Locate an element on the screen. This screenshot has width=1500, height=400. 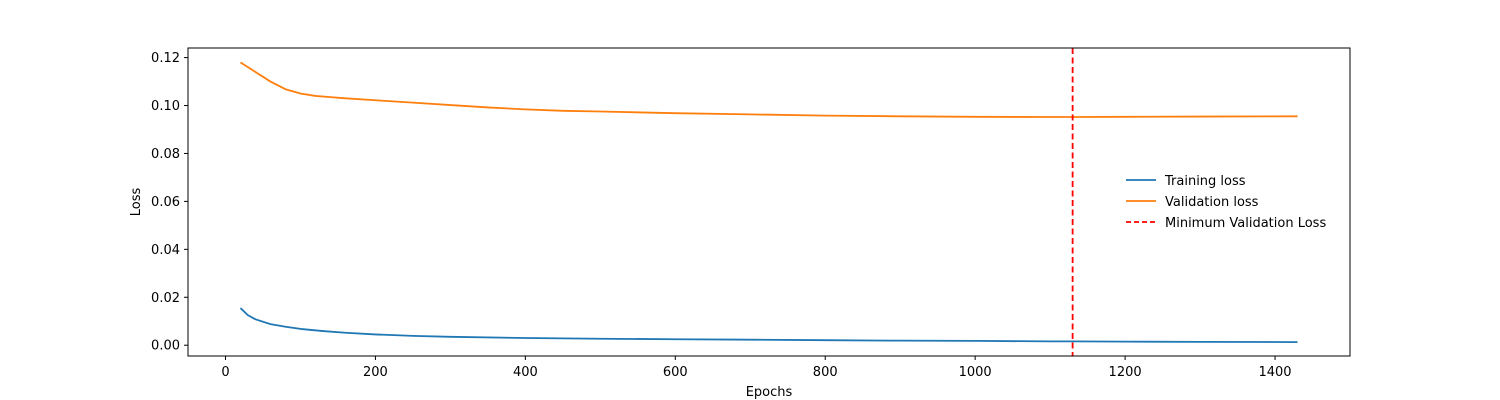
legend-label-3: Minimum Validation Loss is located at coordinates (1245, 223).